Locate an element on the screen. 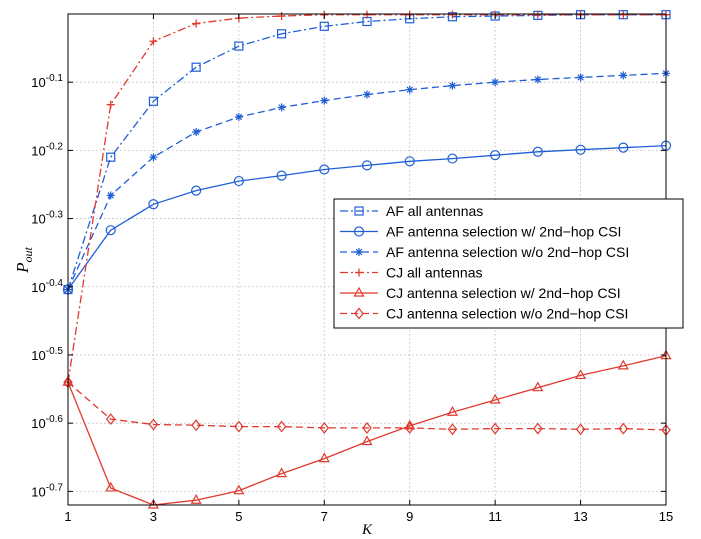 This screenshot has width=701, height=539. series-line is located at coordinates (367, 406).